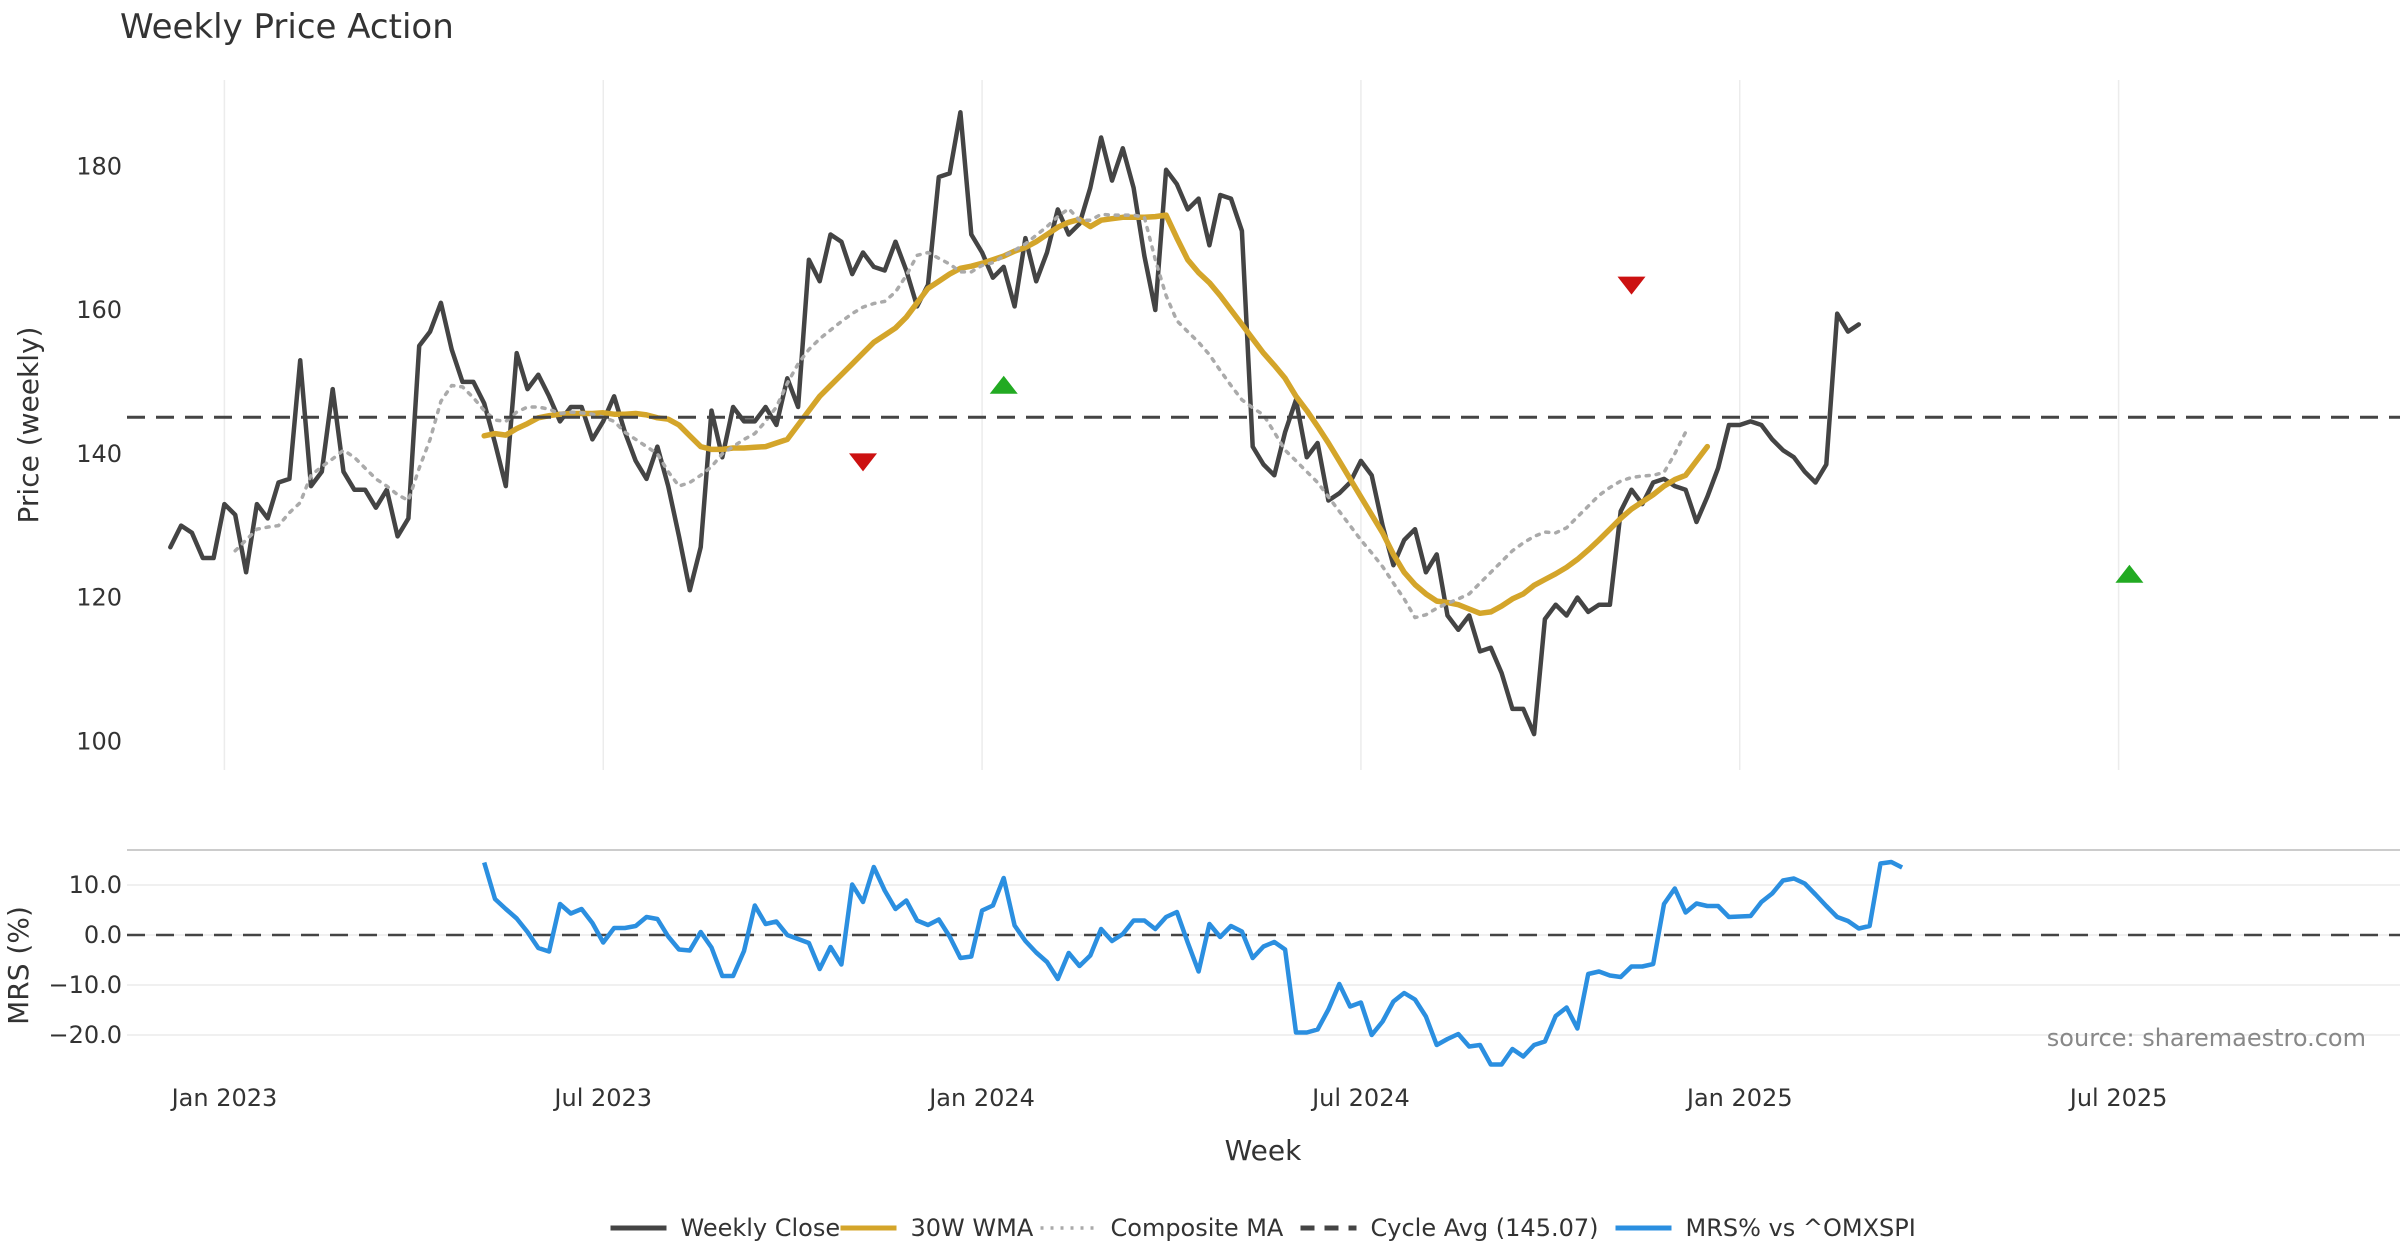  Describe the element at coordinates (1739, 1098) in the screenshot. I see `x-tick-4: Jan 2025` at that location.